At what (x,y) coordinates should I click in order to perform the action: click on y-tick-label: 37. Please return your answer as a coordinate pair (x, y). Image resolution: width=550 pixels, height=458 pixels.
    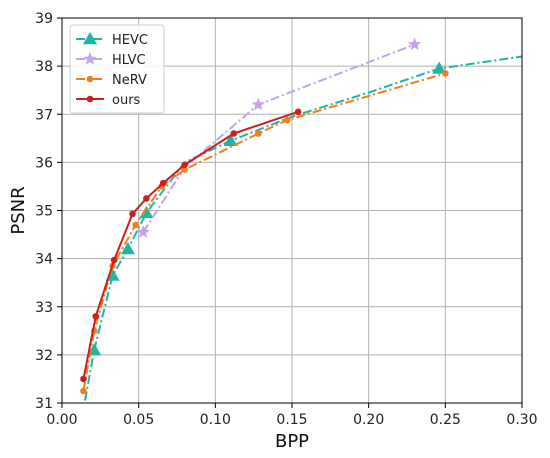
    Looking at the image, I should click on (44, 115).